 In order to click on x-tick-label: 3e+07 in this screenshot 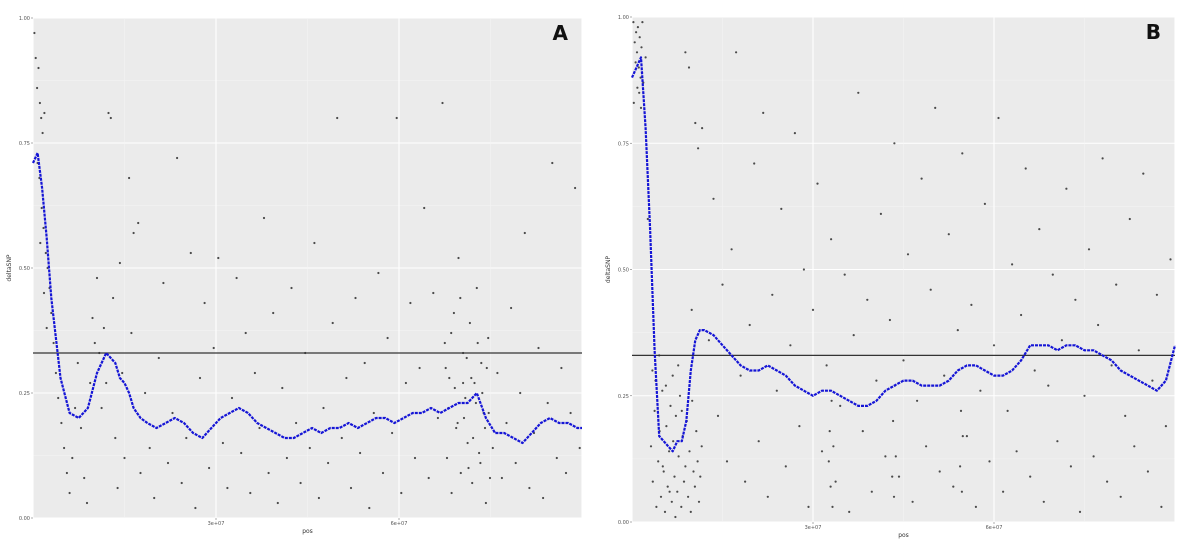, I will do `click(216, 524)`.